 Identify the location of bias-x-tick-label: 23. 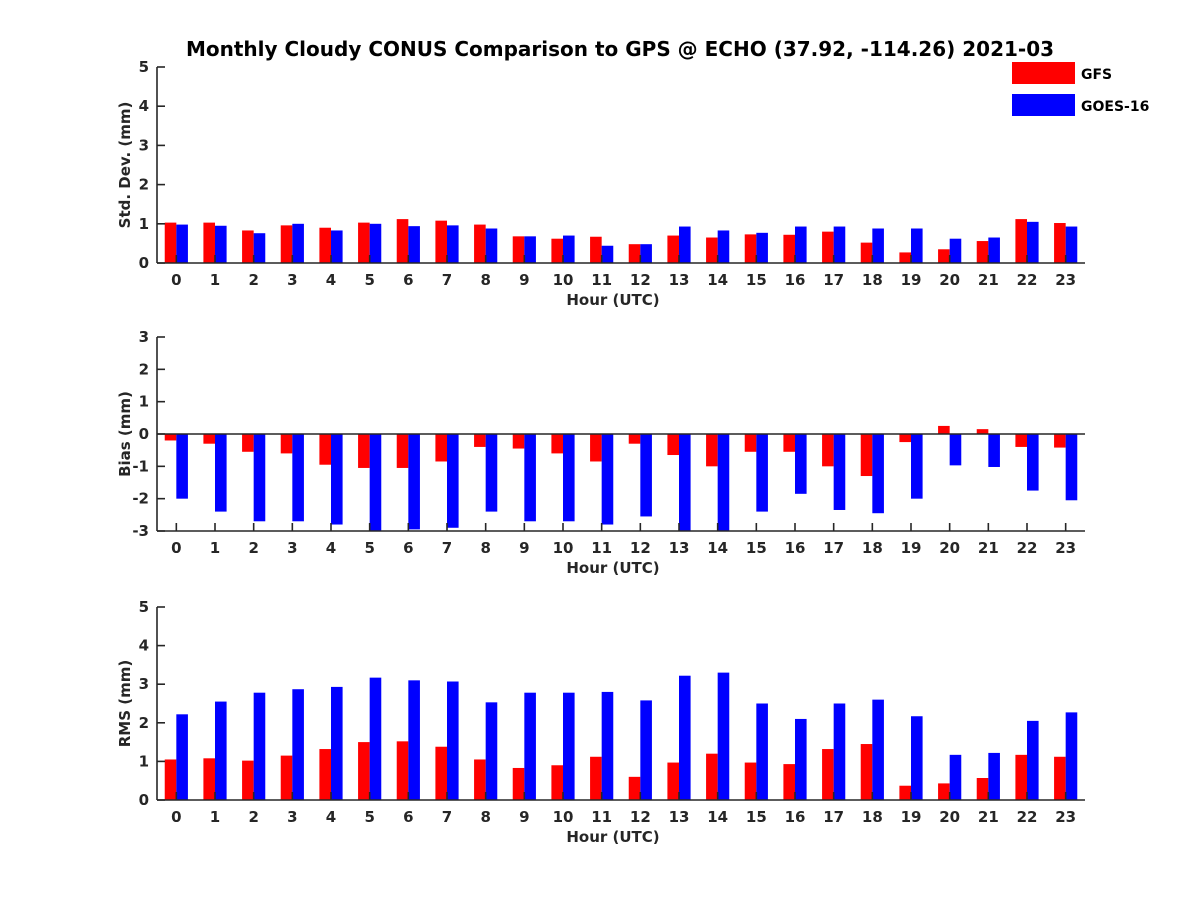
(1065, 548).